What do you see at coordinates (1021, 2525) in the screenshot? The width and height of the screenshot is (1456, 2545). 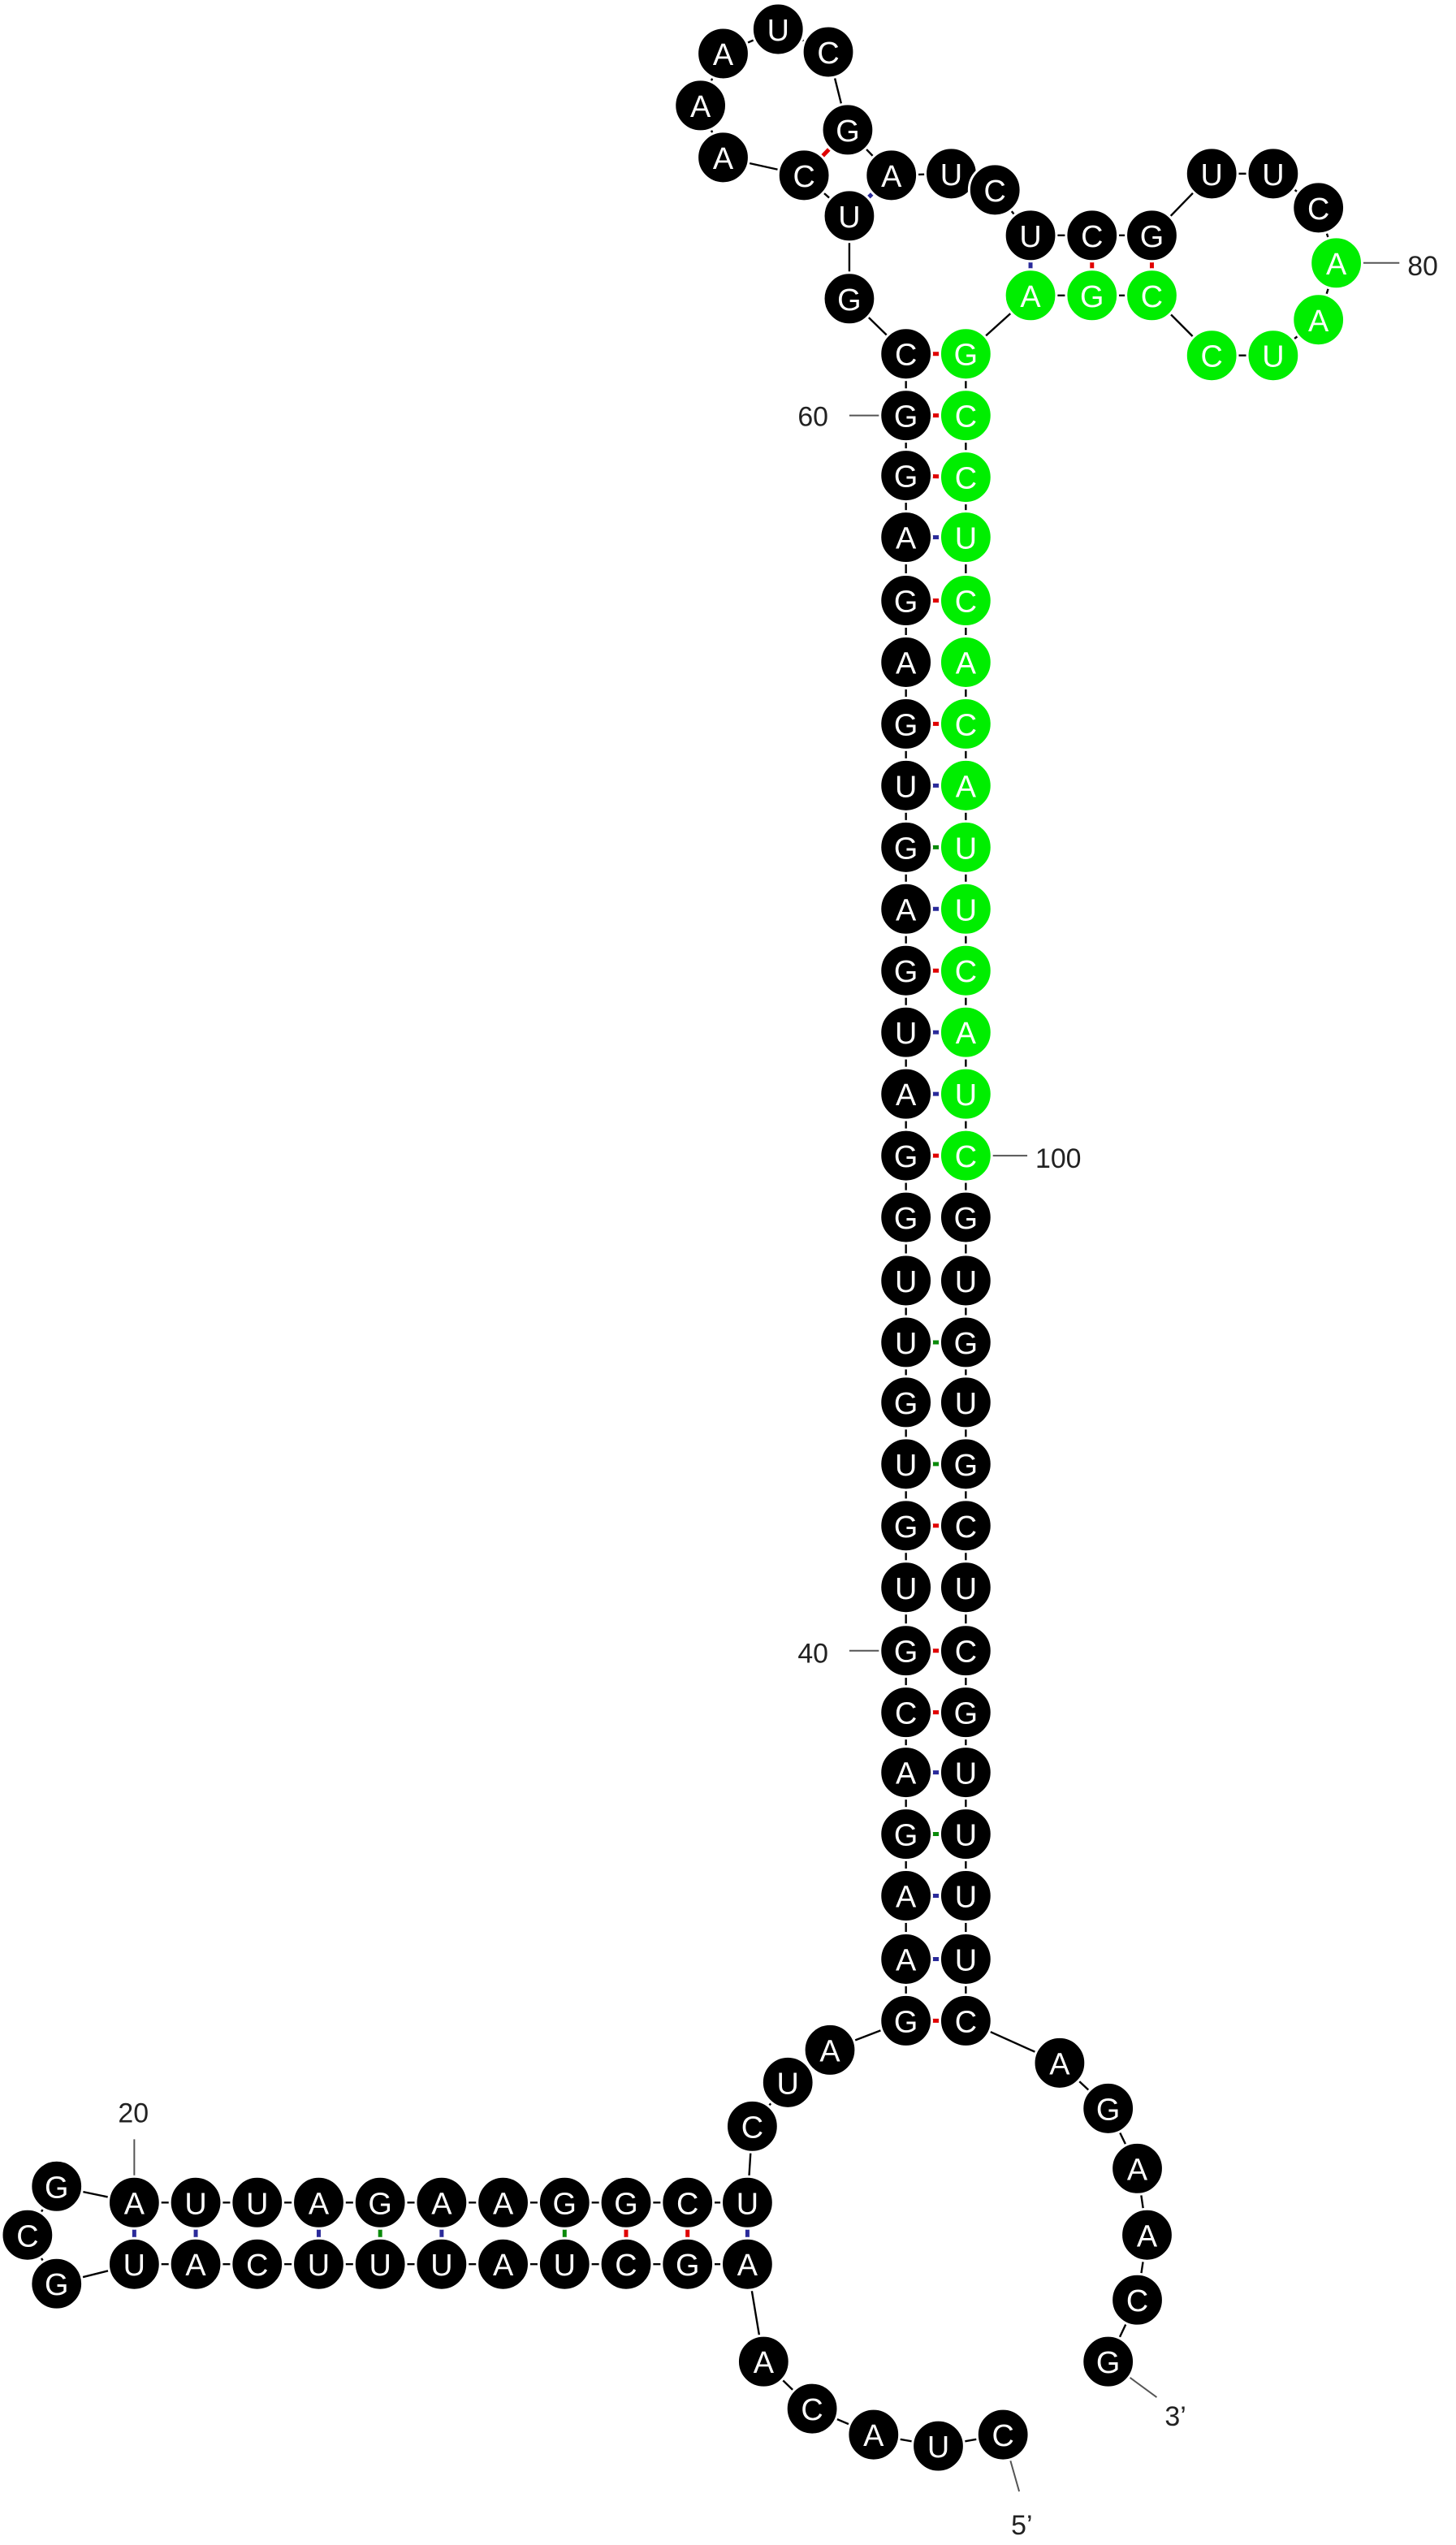 I see `five-prime-label: 5’` at bounding box center [1021, 2525].